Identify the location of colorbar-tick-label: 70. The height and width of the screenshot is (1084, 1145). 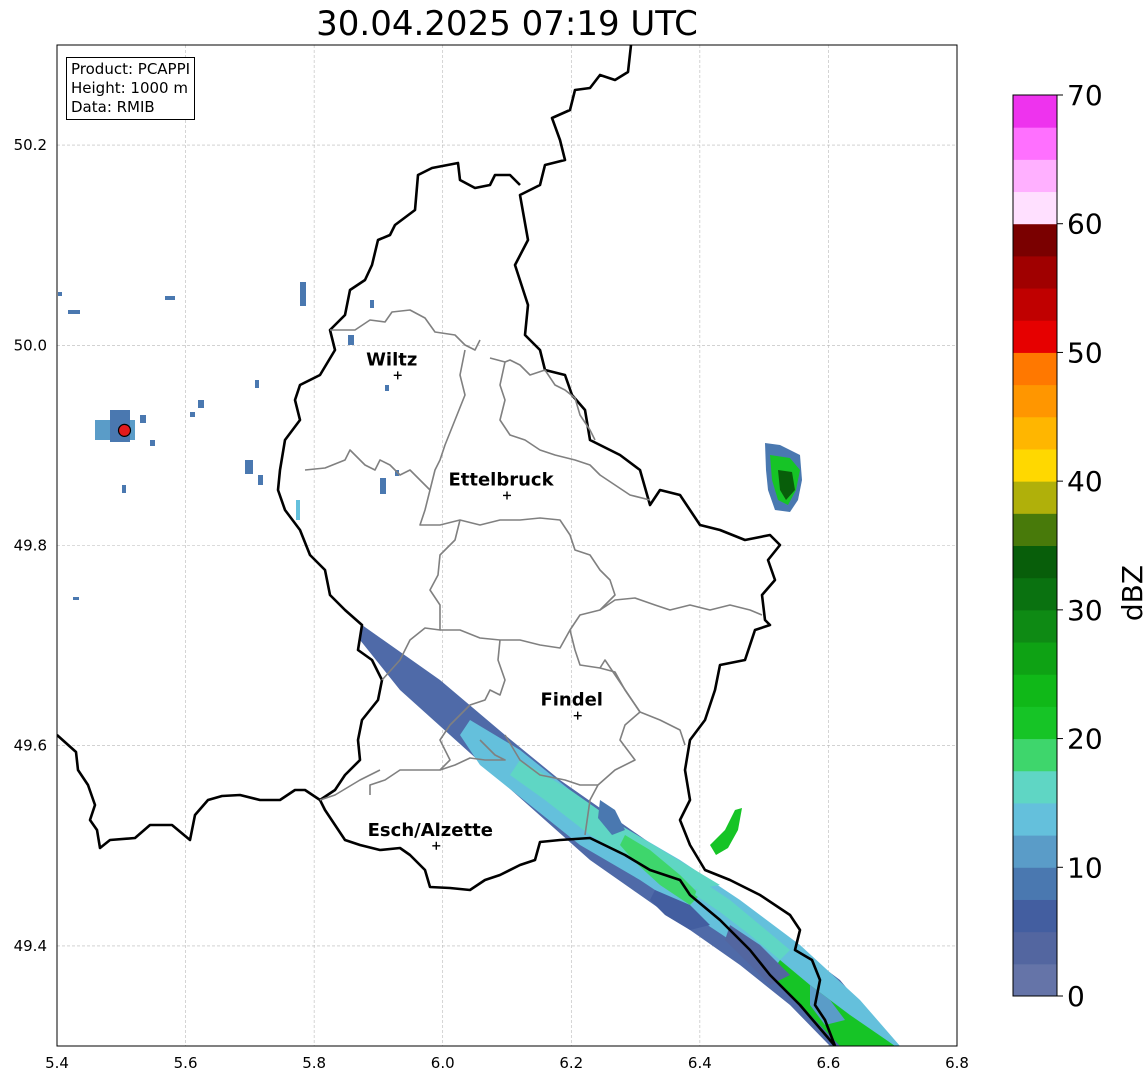
(1085, 95).